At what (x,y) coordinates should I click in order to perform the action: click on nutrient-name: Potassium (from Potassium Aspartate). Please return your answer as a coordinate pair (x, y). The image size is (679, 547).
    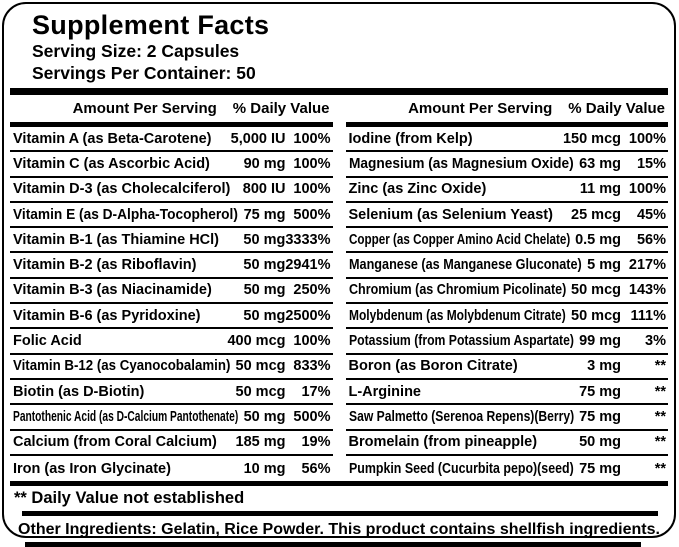
    Looking at the image, I should click on (461, 341).